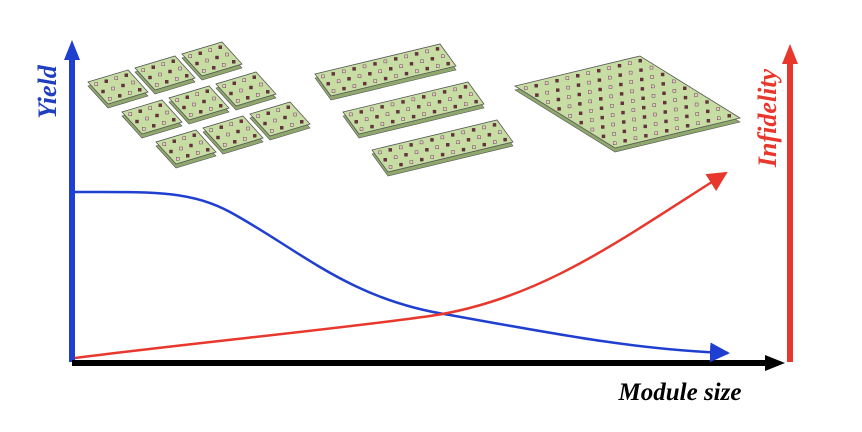  Describe the element at coordinates (47, 91) in the screenshot. I see `y-axis-label: Yield` at that location.